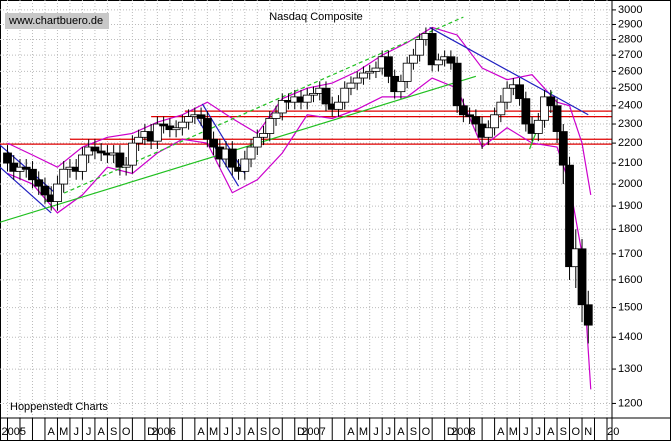 This screenshot has width=671, height=441. I want to click on y-tick-label: 2700, so click(630, 55).